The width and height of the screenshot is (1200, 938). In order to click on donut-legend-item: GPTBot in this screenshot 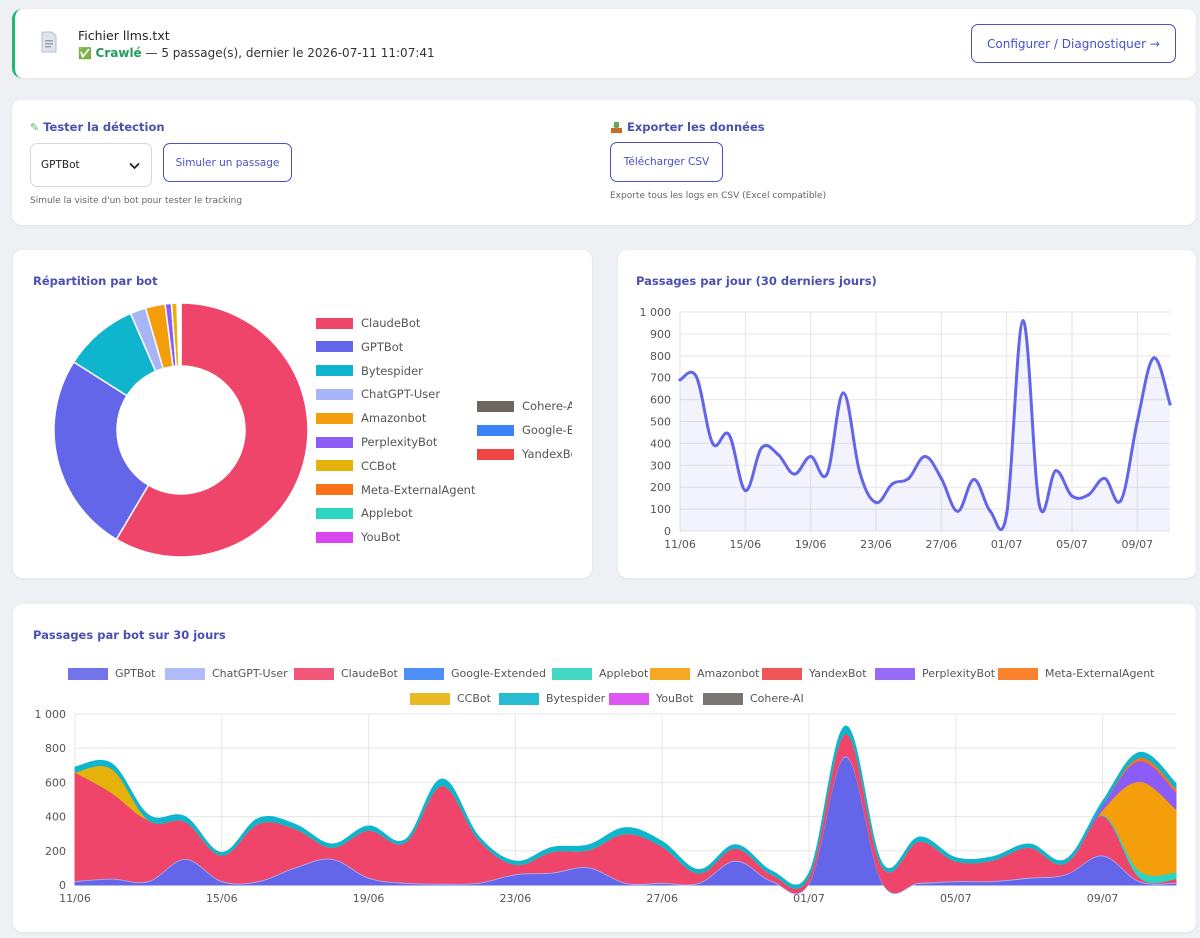, I will do `click(359, 347)`.